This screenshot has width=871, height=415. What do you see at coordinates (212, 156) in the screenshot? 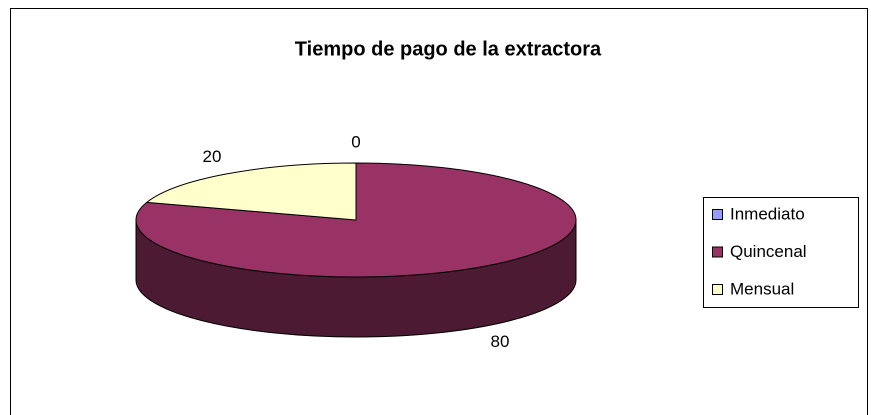
I see `data-label: 20` at bounding box center [212, 156].